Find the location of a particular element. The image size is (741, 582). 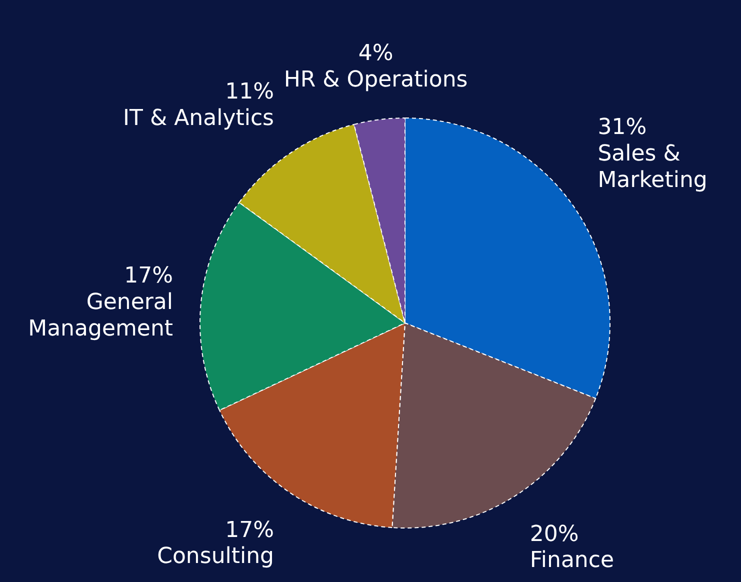

slice-label: IT & Analytics is located at coordinates (198, 119).